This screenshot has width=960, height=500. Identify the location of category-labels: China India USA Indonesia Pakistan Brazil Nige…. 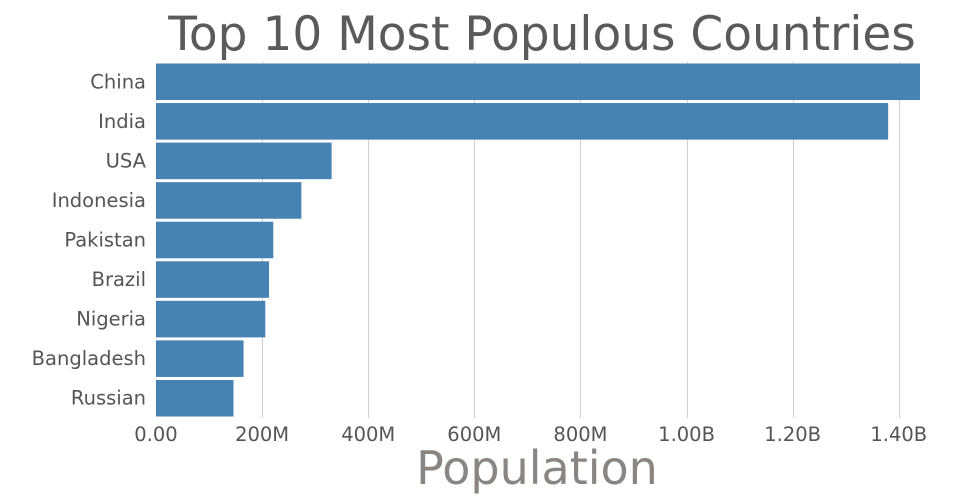
(89, 239).